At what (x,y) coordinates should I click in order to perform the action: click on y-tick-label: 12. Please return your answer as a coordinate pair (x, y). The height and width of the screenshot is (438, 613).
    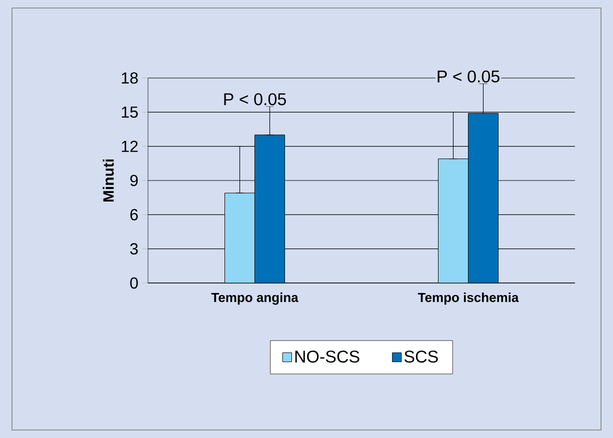
    Looking at the image, I should click on (130, 146).